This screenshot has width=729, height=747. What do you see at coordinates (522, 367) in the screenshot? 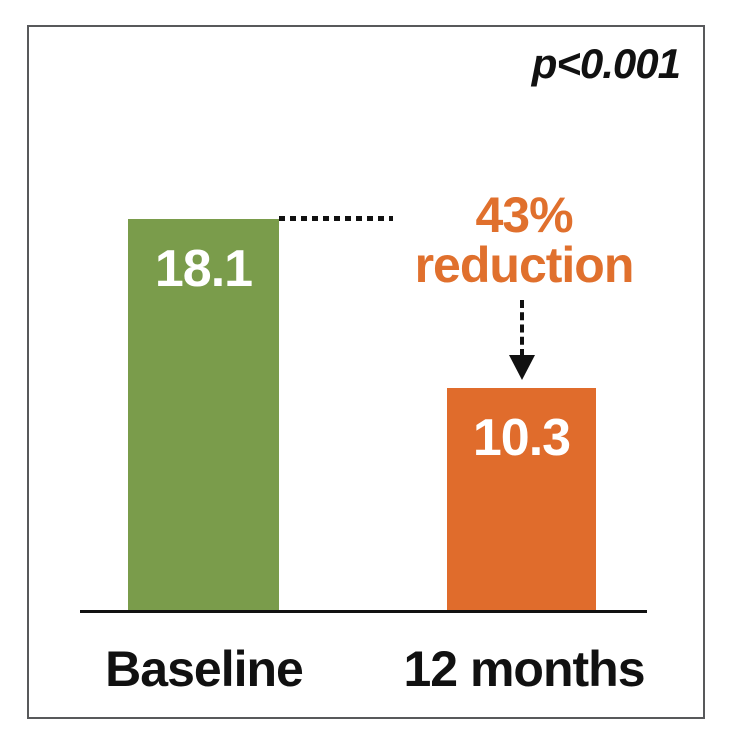
I see `dashed-arrow-head-icon` at bounding box center [522, 367].